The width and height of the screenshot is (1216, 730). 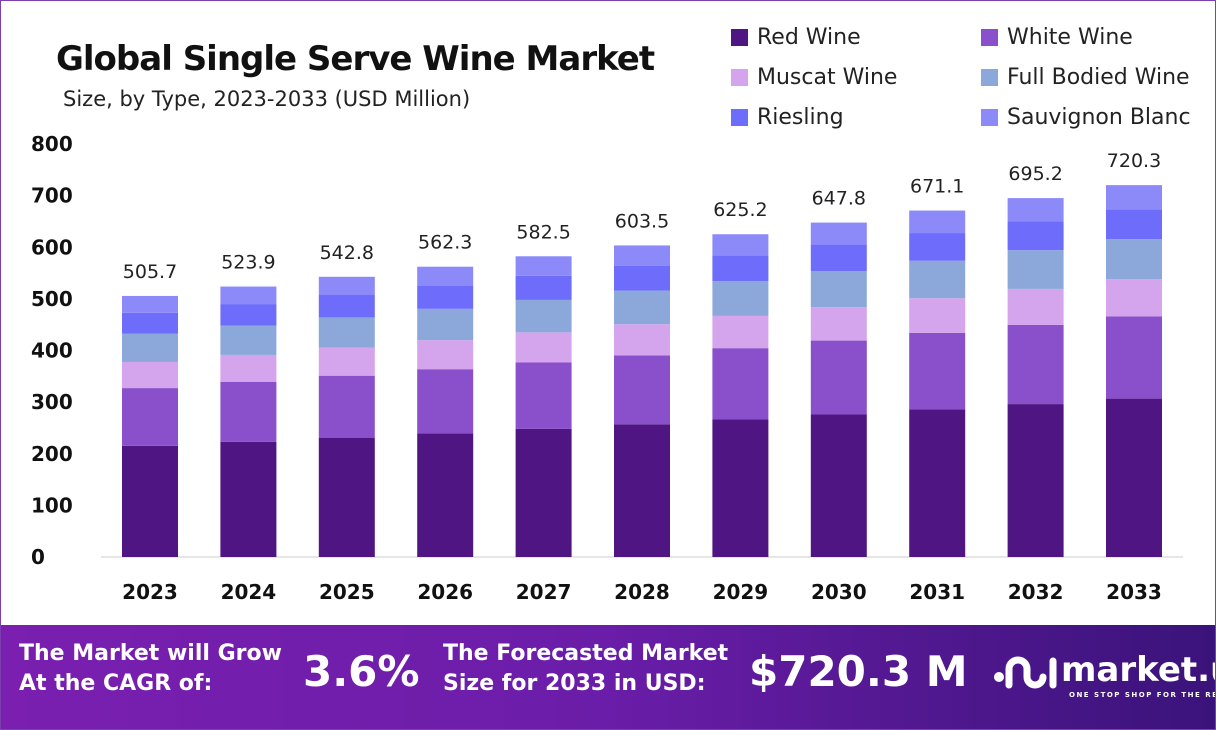 I want to click on legend-label: Sauvignon Blanc, so click(x=1099, y=117).